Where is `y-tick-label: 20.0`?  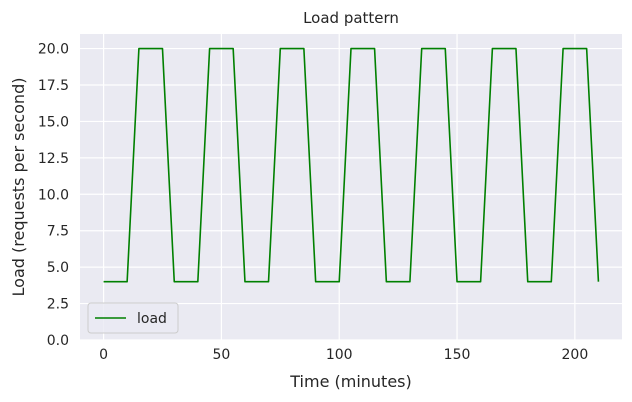
y-tick-label: 20.0 is located at coordinates (53, 50).